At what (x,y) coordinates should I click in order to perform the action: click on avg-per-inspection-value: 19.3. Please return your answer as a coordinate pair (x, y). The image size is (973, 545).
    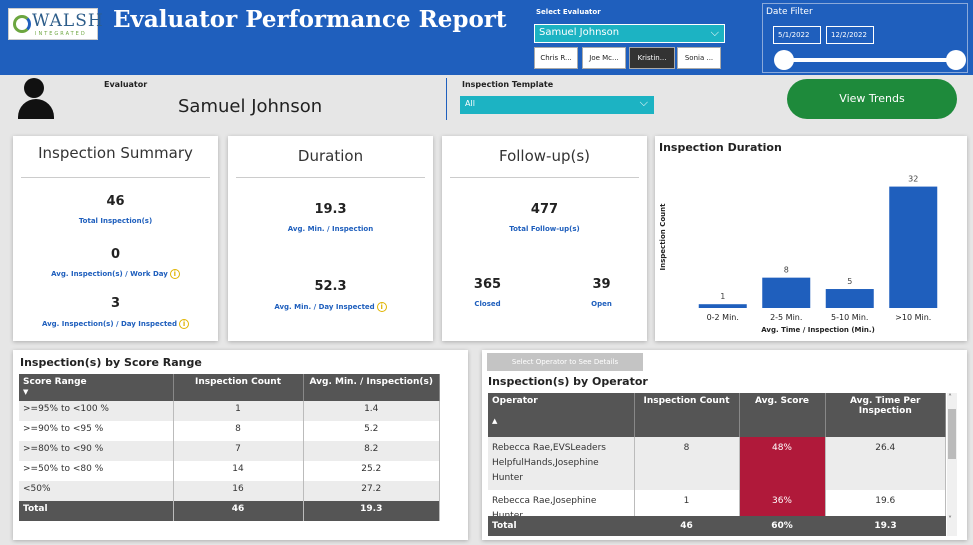
    Looking at the image, I should click on (330, 209).